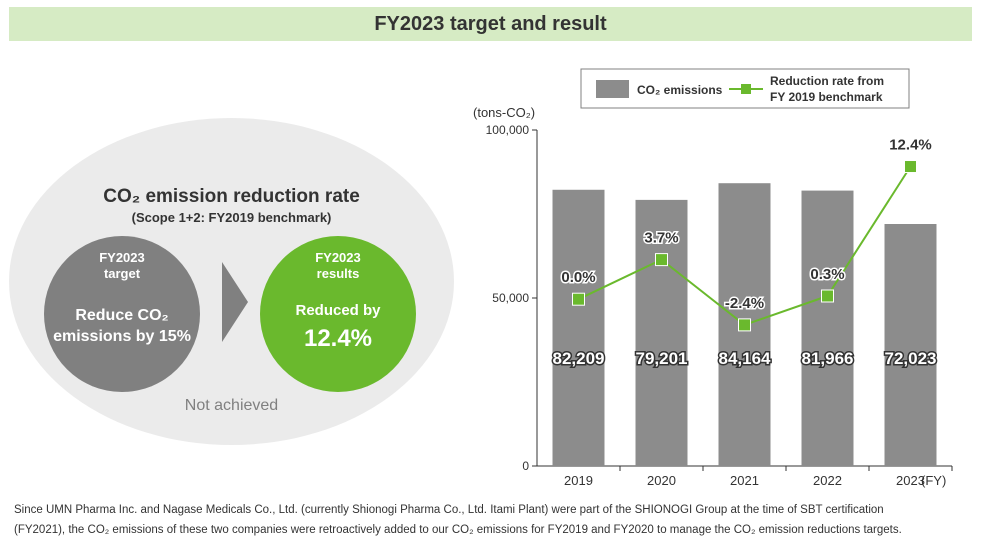 The width and height of the screenshot is (982, 550). I want to click on bar-value-label: 84,164, so click(745, 358).